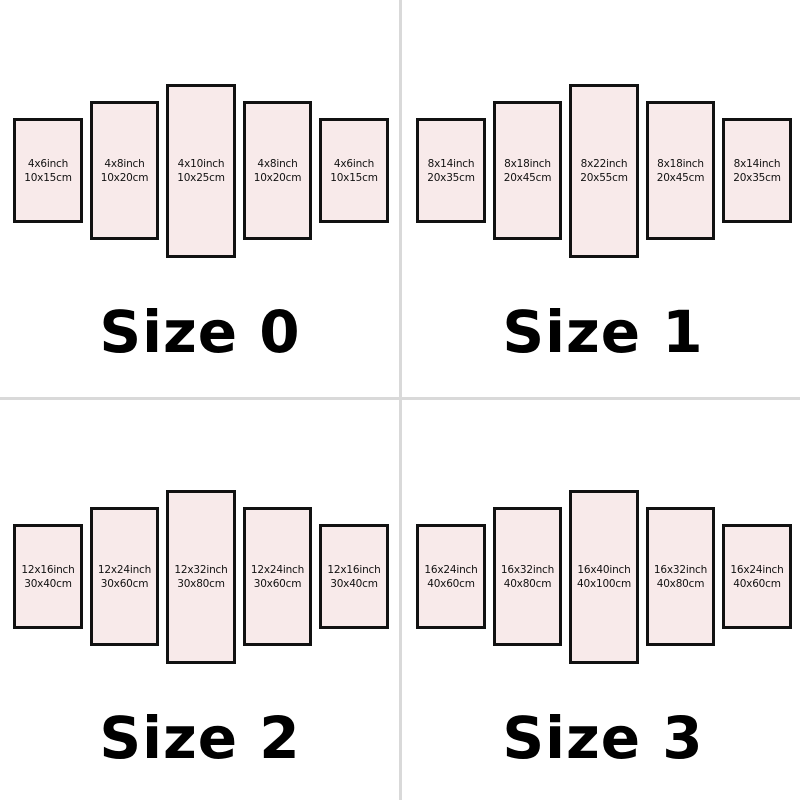 This screenshot has width=800, height=800. Describe the element at coordinates (604, 171) in the screenshot. I see `canvas-panel: 8x22inch 20x55cm` at that location.